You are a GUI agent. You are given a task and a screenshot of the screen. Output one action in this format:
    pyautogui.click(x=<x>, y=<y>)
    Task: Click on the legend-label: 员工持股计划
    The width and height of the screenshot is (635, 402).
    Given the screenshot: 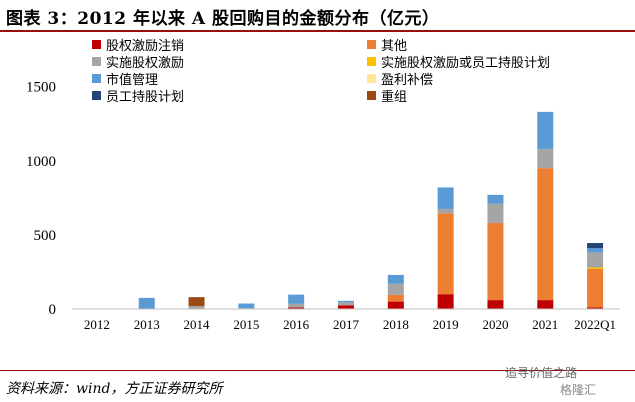 What is the action you would take?
    pyautogui.click(x=145, y=97)
    